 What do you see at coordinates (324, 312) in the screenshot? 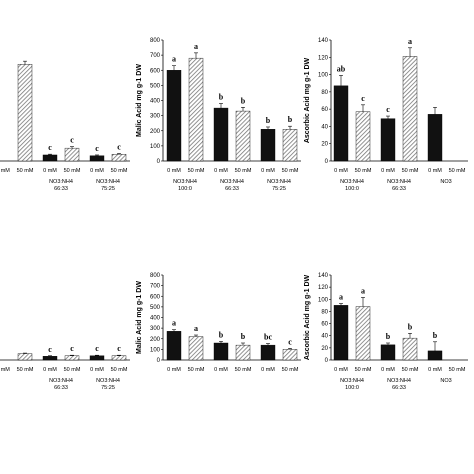
I see `y-tick-label: 80` at bounding box center [324, 312].